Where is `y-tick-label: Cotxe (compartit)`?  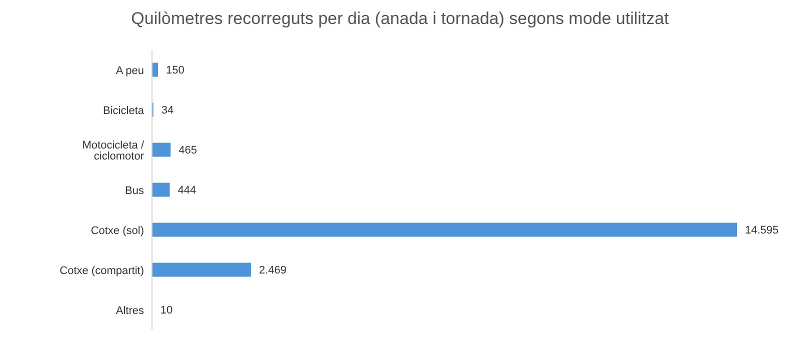
y-tick-label: Cotxe (compartit) is located at coordinates (102, 270).